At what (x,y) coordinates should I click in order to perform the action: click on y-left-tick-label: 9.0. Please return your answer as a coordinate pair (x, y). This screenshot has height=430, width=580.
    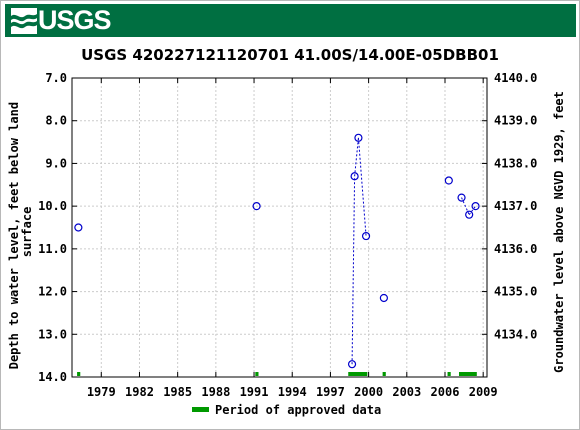
    Looking at the image, I should click on (56, 163).